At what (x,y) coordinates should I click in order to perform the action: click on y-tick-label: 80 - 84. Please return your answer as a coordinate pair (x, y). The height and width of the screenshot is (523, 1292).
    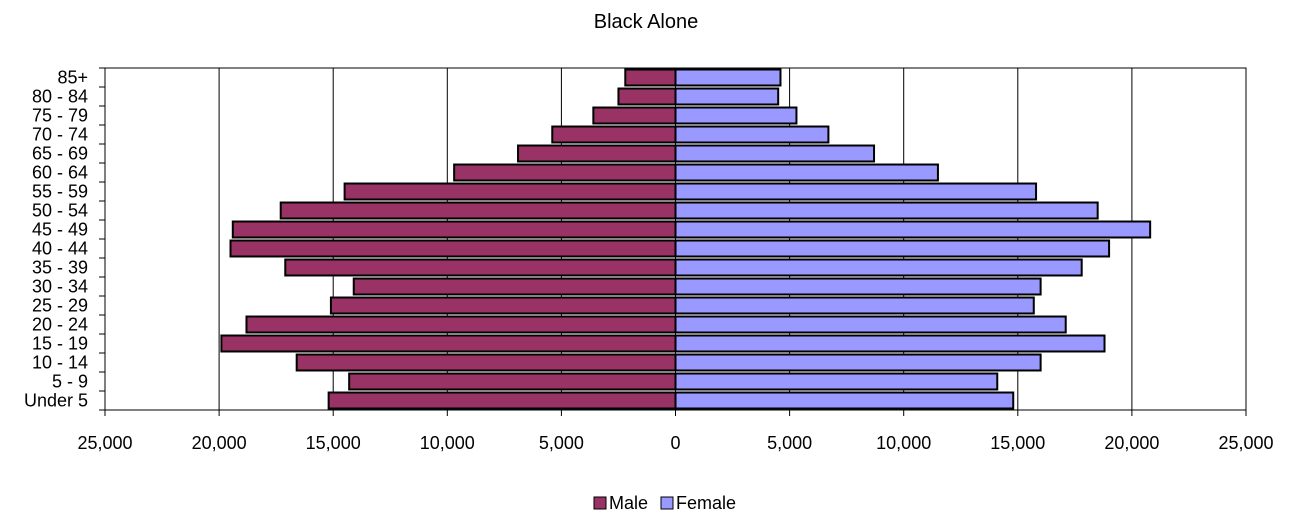
    Looking at the image, I should click on (60, 97).